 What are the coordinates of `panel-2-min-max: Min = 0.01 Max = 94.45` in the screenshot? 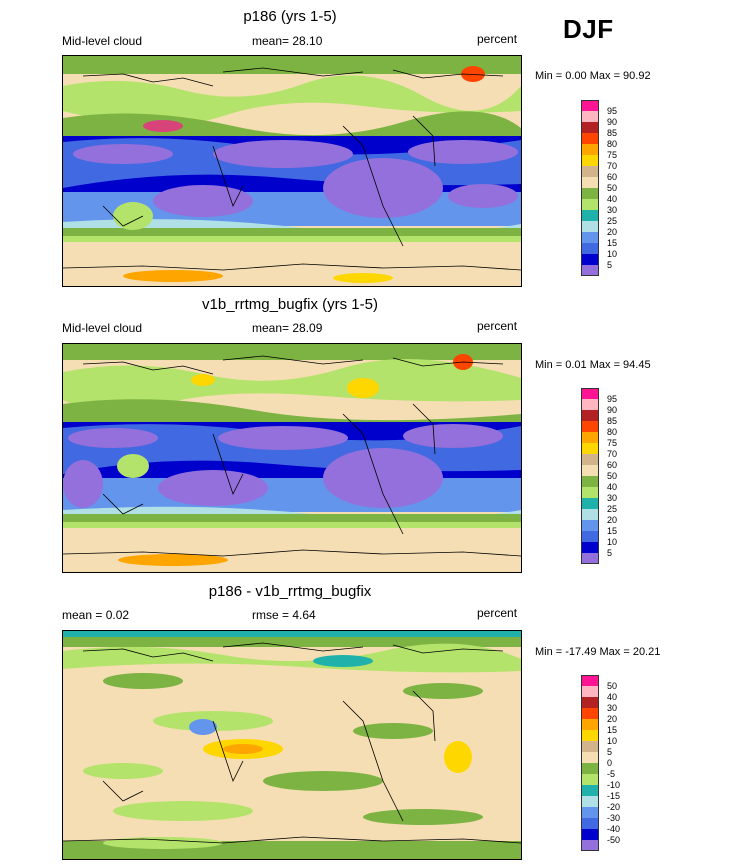 It's located at (593, 365).